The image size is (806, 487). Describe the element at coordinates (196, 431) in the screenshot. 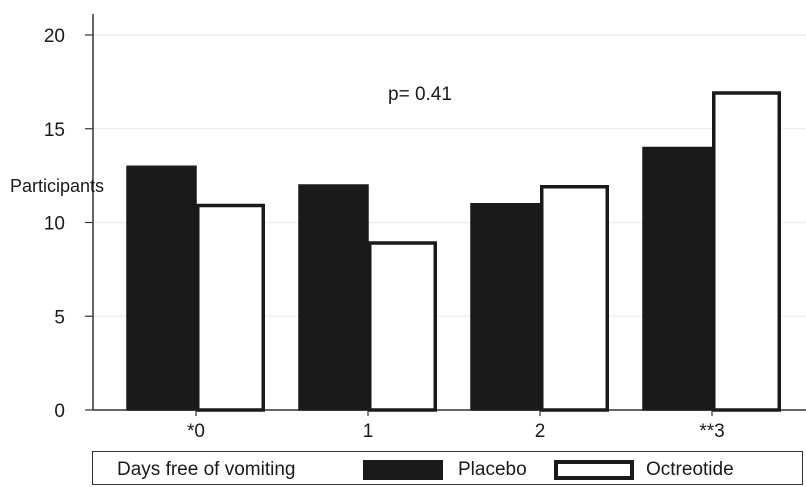

I see `x-tick-label: *0` at that location.